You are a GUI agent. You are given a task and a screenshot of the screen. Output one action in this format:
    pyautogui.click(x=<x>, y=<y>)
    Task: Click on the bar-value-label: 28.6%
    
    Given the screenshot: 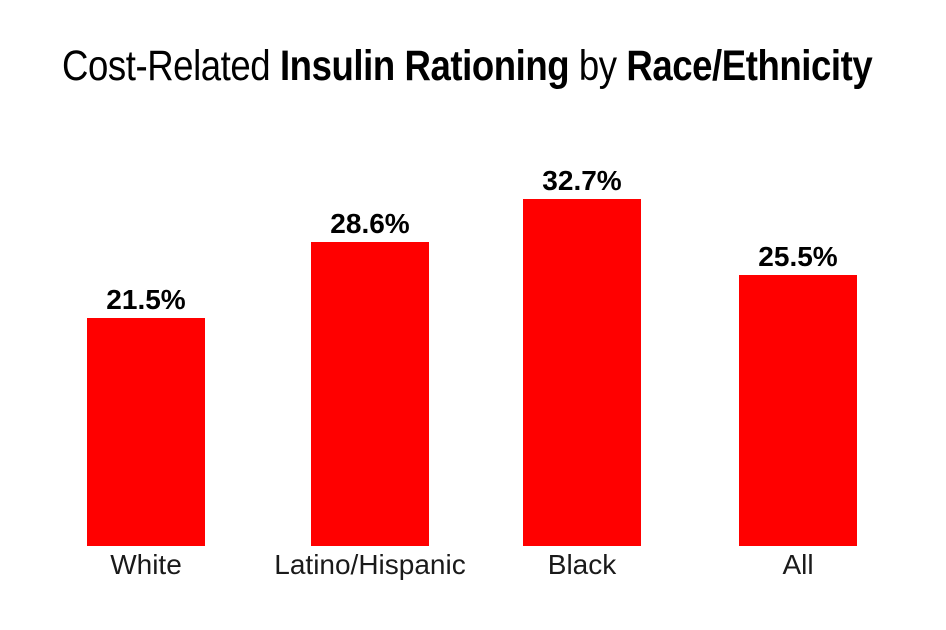 What is the action you would take?
    pyautogui.click(x=370, y=224)
    